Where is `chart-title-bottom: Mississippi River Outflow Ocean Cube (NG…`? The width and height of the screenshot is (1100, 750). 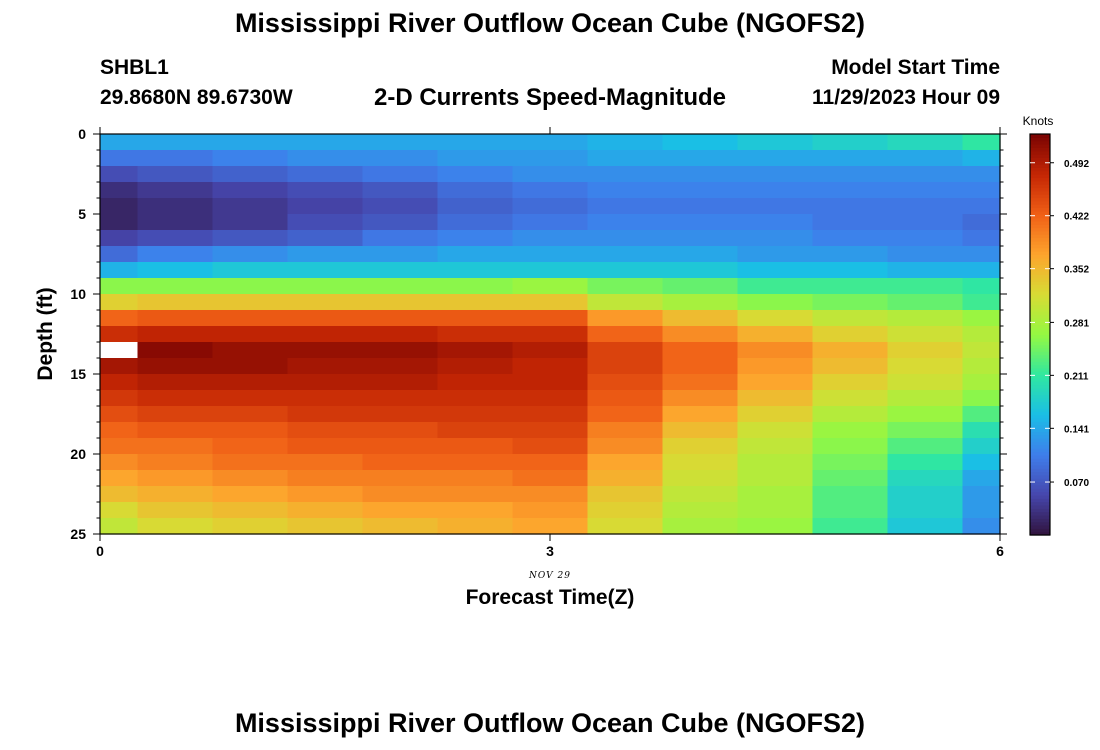
chart-title-bottom: Mississippi River Outflow Ocean Cube (NG… is located at coordinates (550, 723).